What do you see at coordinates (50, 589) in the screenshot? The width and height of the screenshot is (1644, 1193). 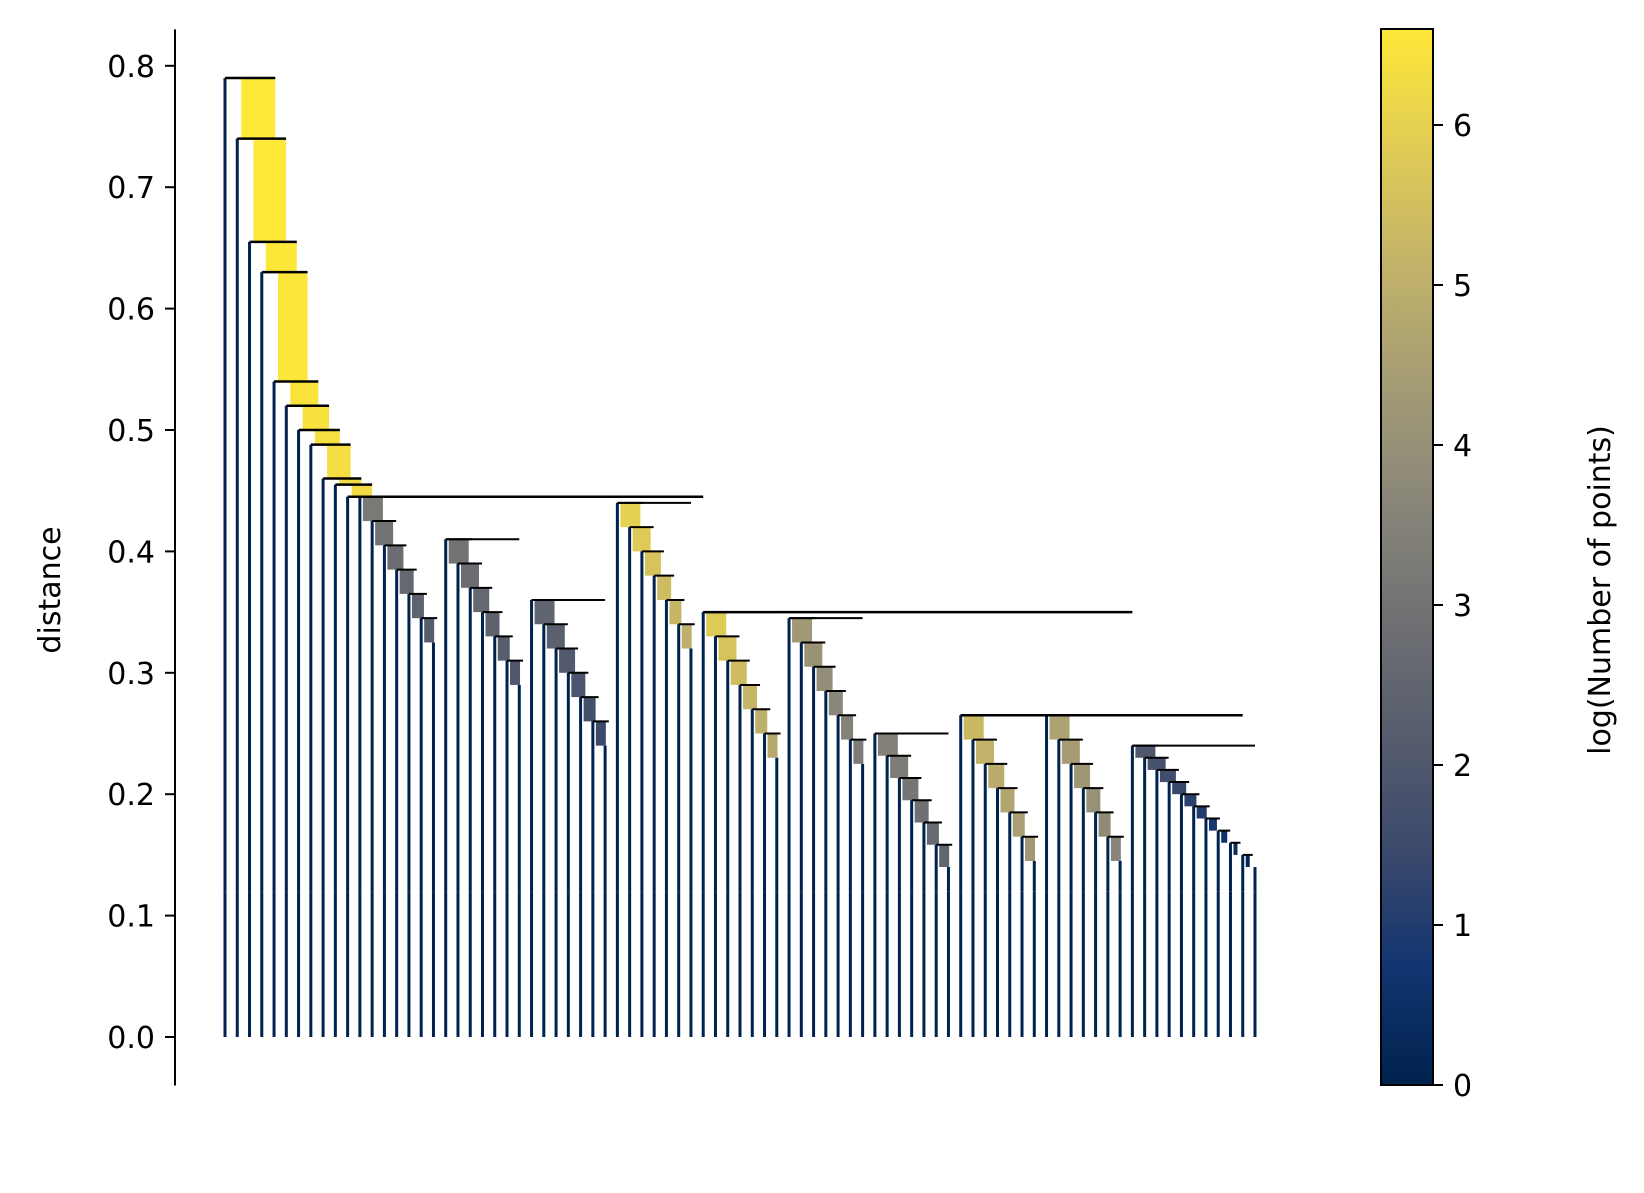 I see `y-axis-label: distance` at bounding box center [50, 589].